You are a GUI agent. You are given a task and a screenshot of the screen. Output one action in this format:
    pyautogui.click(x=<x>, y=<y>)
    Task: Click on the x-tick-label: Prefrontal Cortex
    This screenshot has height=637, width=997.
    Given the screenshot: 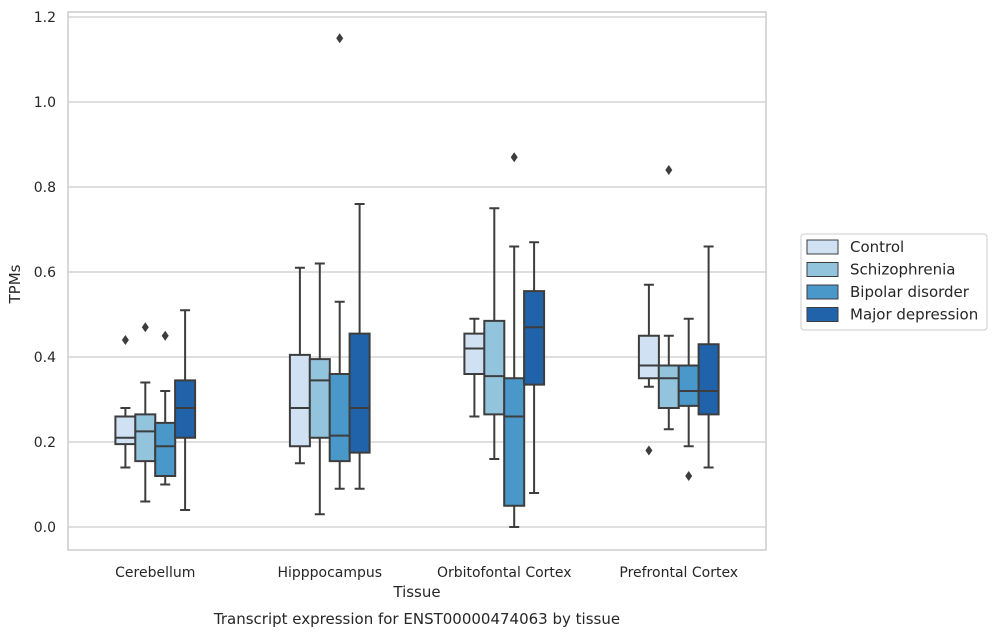 What is the action you would take?
    pyautogui.click(x=678, y=573)
    